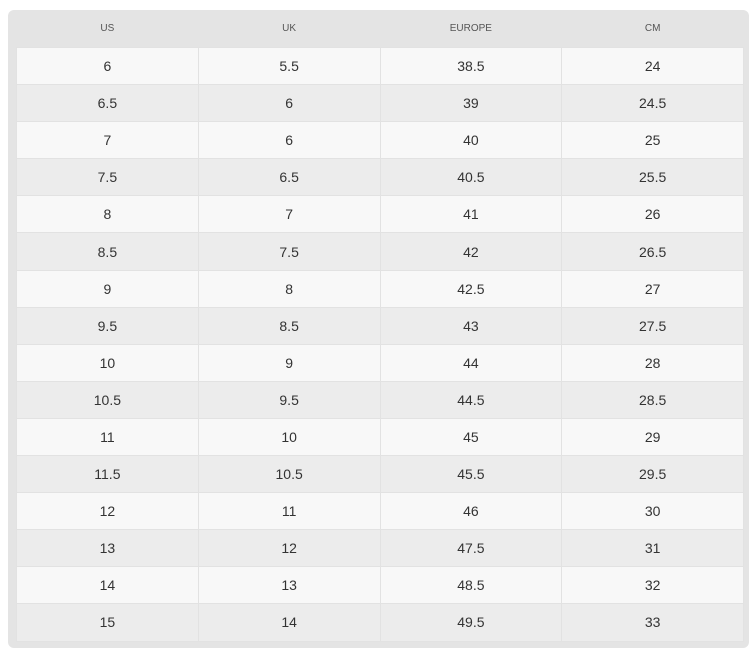 The height and width of the screenshot is (655, 754). What do you see at coordinates (107, 103) in the screenshot?
I see `table-cell-us: 6.5` at bounding box center [107, 103].